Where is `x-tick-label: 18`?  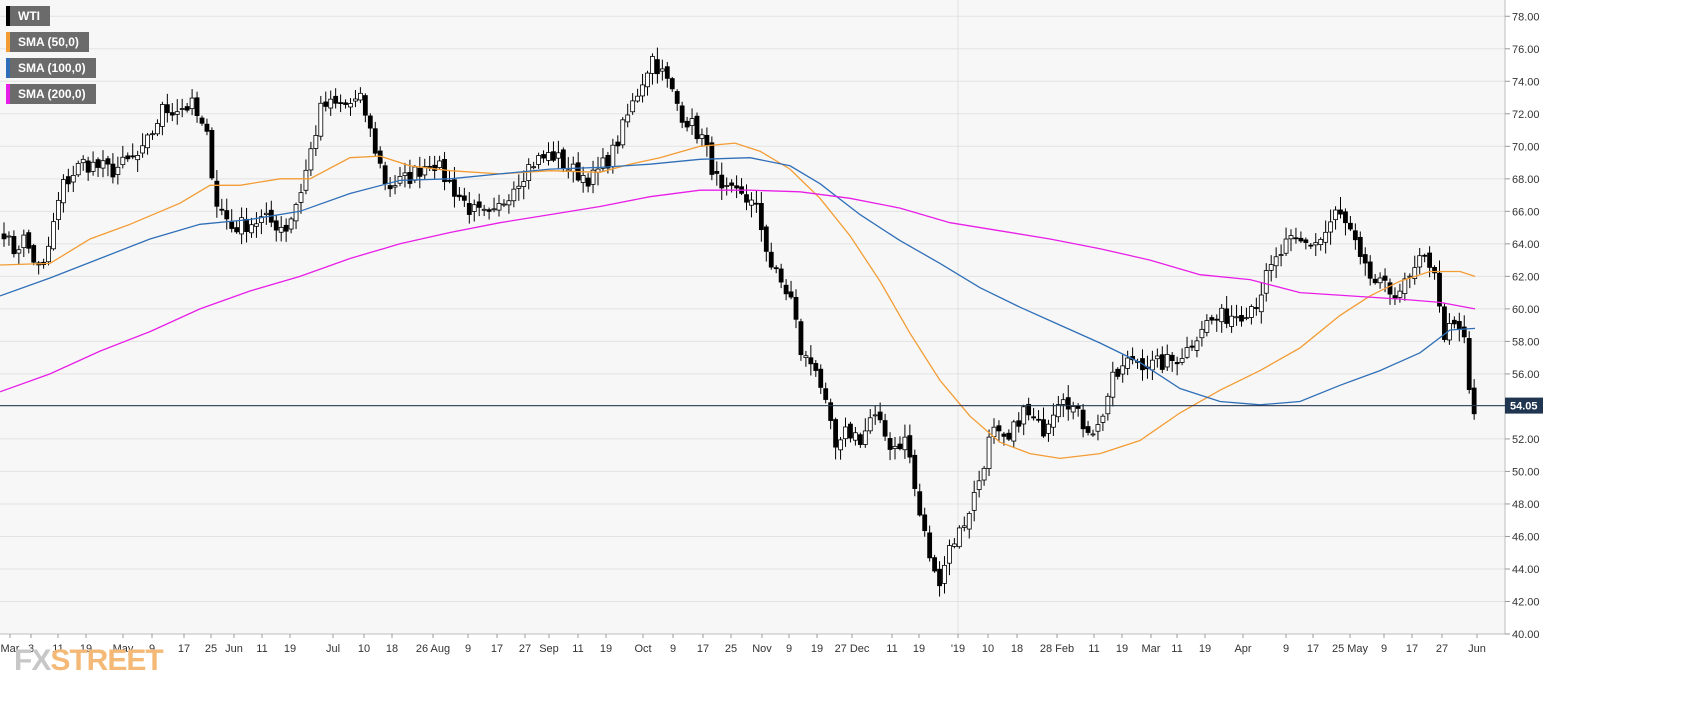 x-tick-label: 18 is located at coordinates (1017, 649).